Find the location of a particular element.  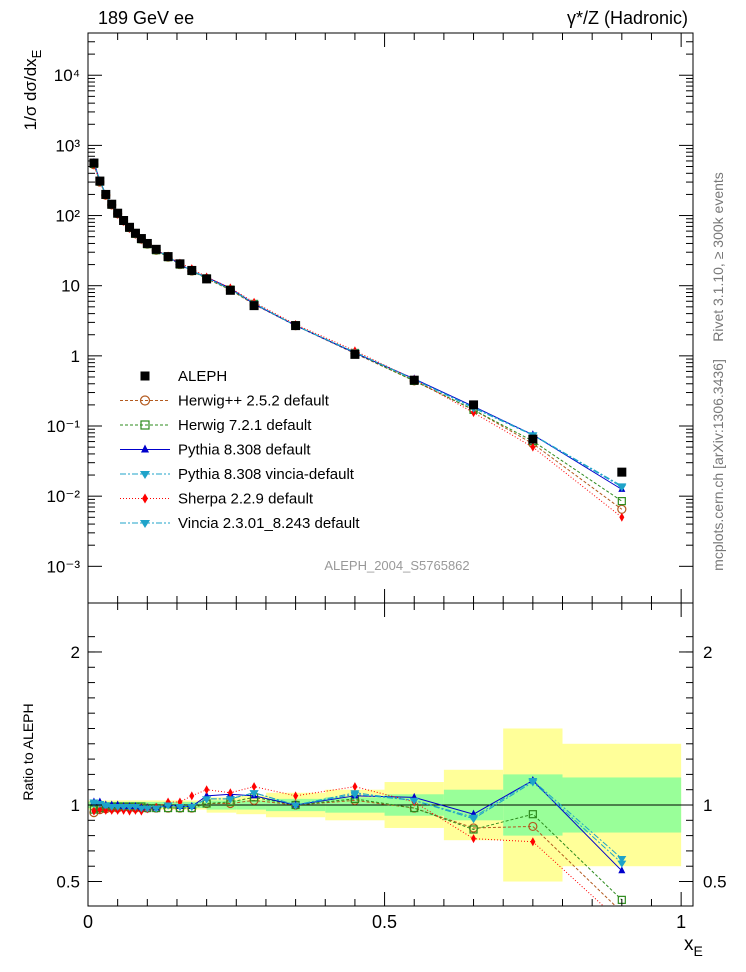

main-y-axis-label: 1/σ dσ/dxE is located at coordinates (32, 89).